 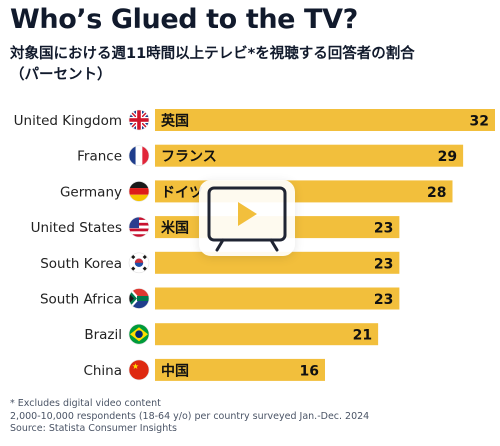 I want to click on value-label: 29, so click(x=447, y=157).